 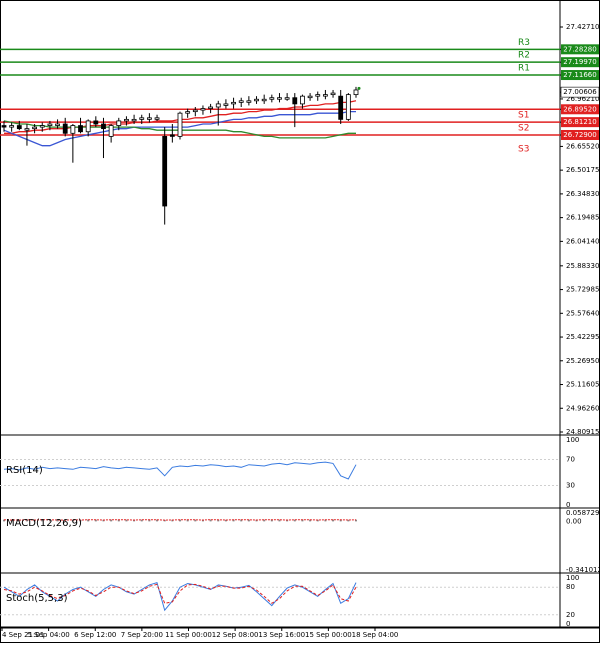 What do you see at coordinates (523, 149) in the screenshot?
I see `pivot-name-label: S3` at bounding box center [523, 149].